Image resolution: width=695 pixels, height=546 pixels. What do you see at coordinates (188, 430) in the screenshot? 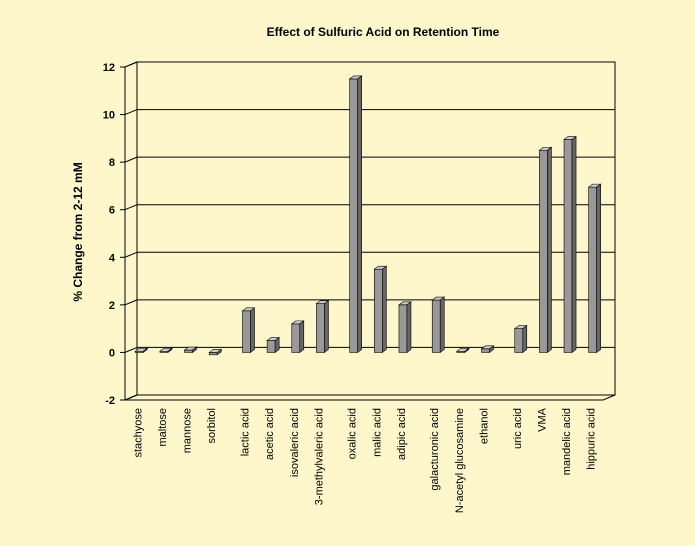
I see `x-tick-label: mannose` at bounding box center [188, 430].